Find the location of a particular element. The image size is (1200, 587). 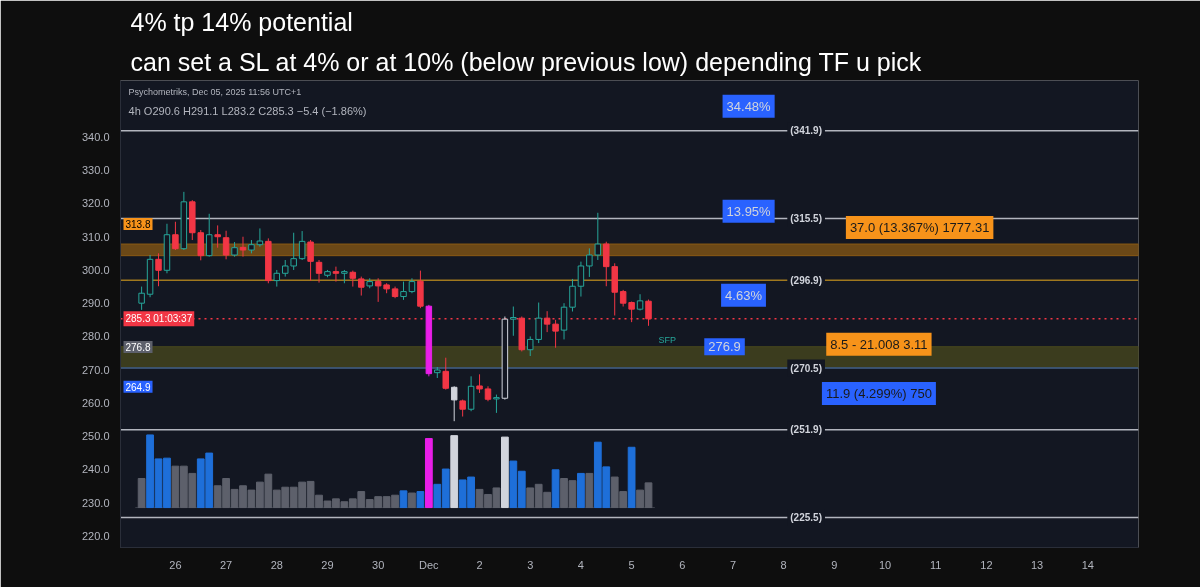

y-tick-label: 280.0 is located at coordinates (95, 336).